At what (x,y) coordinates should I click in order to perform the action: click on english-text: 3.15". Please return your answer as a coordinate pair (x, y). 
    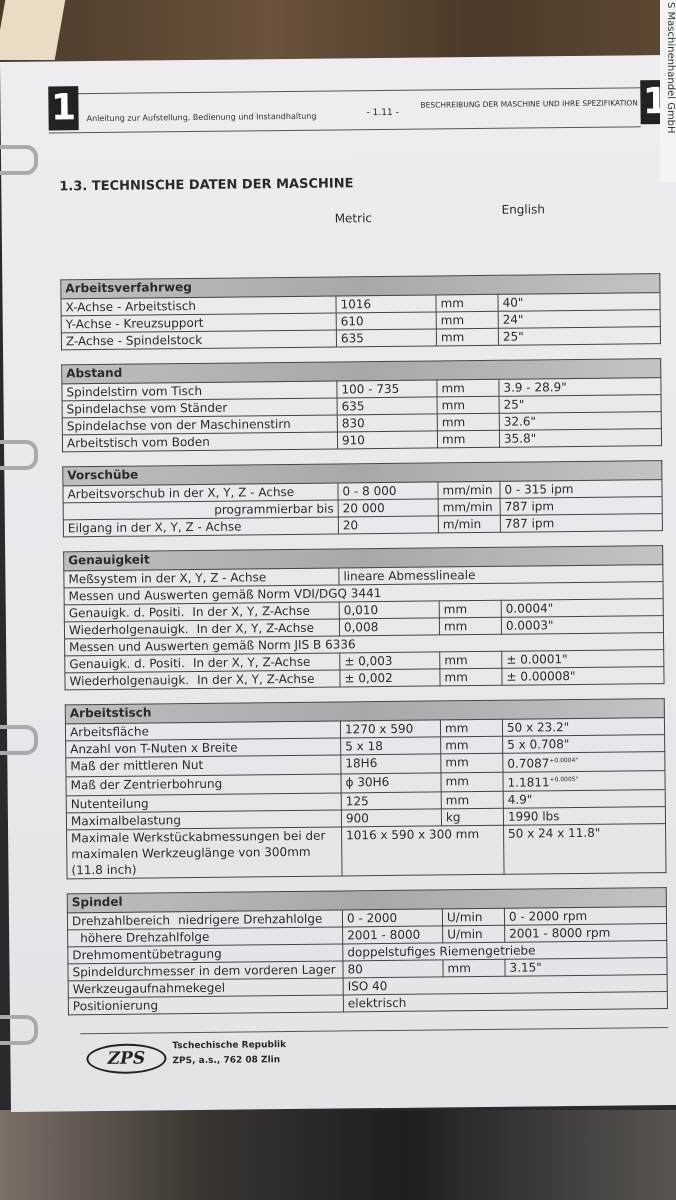
    Looking at the image, I should click on (525, 967).